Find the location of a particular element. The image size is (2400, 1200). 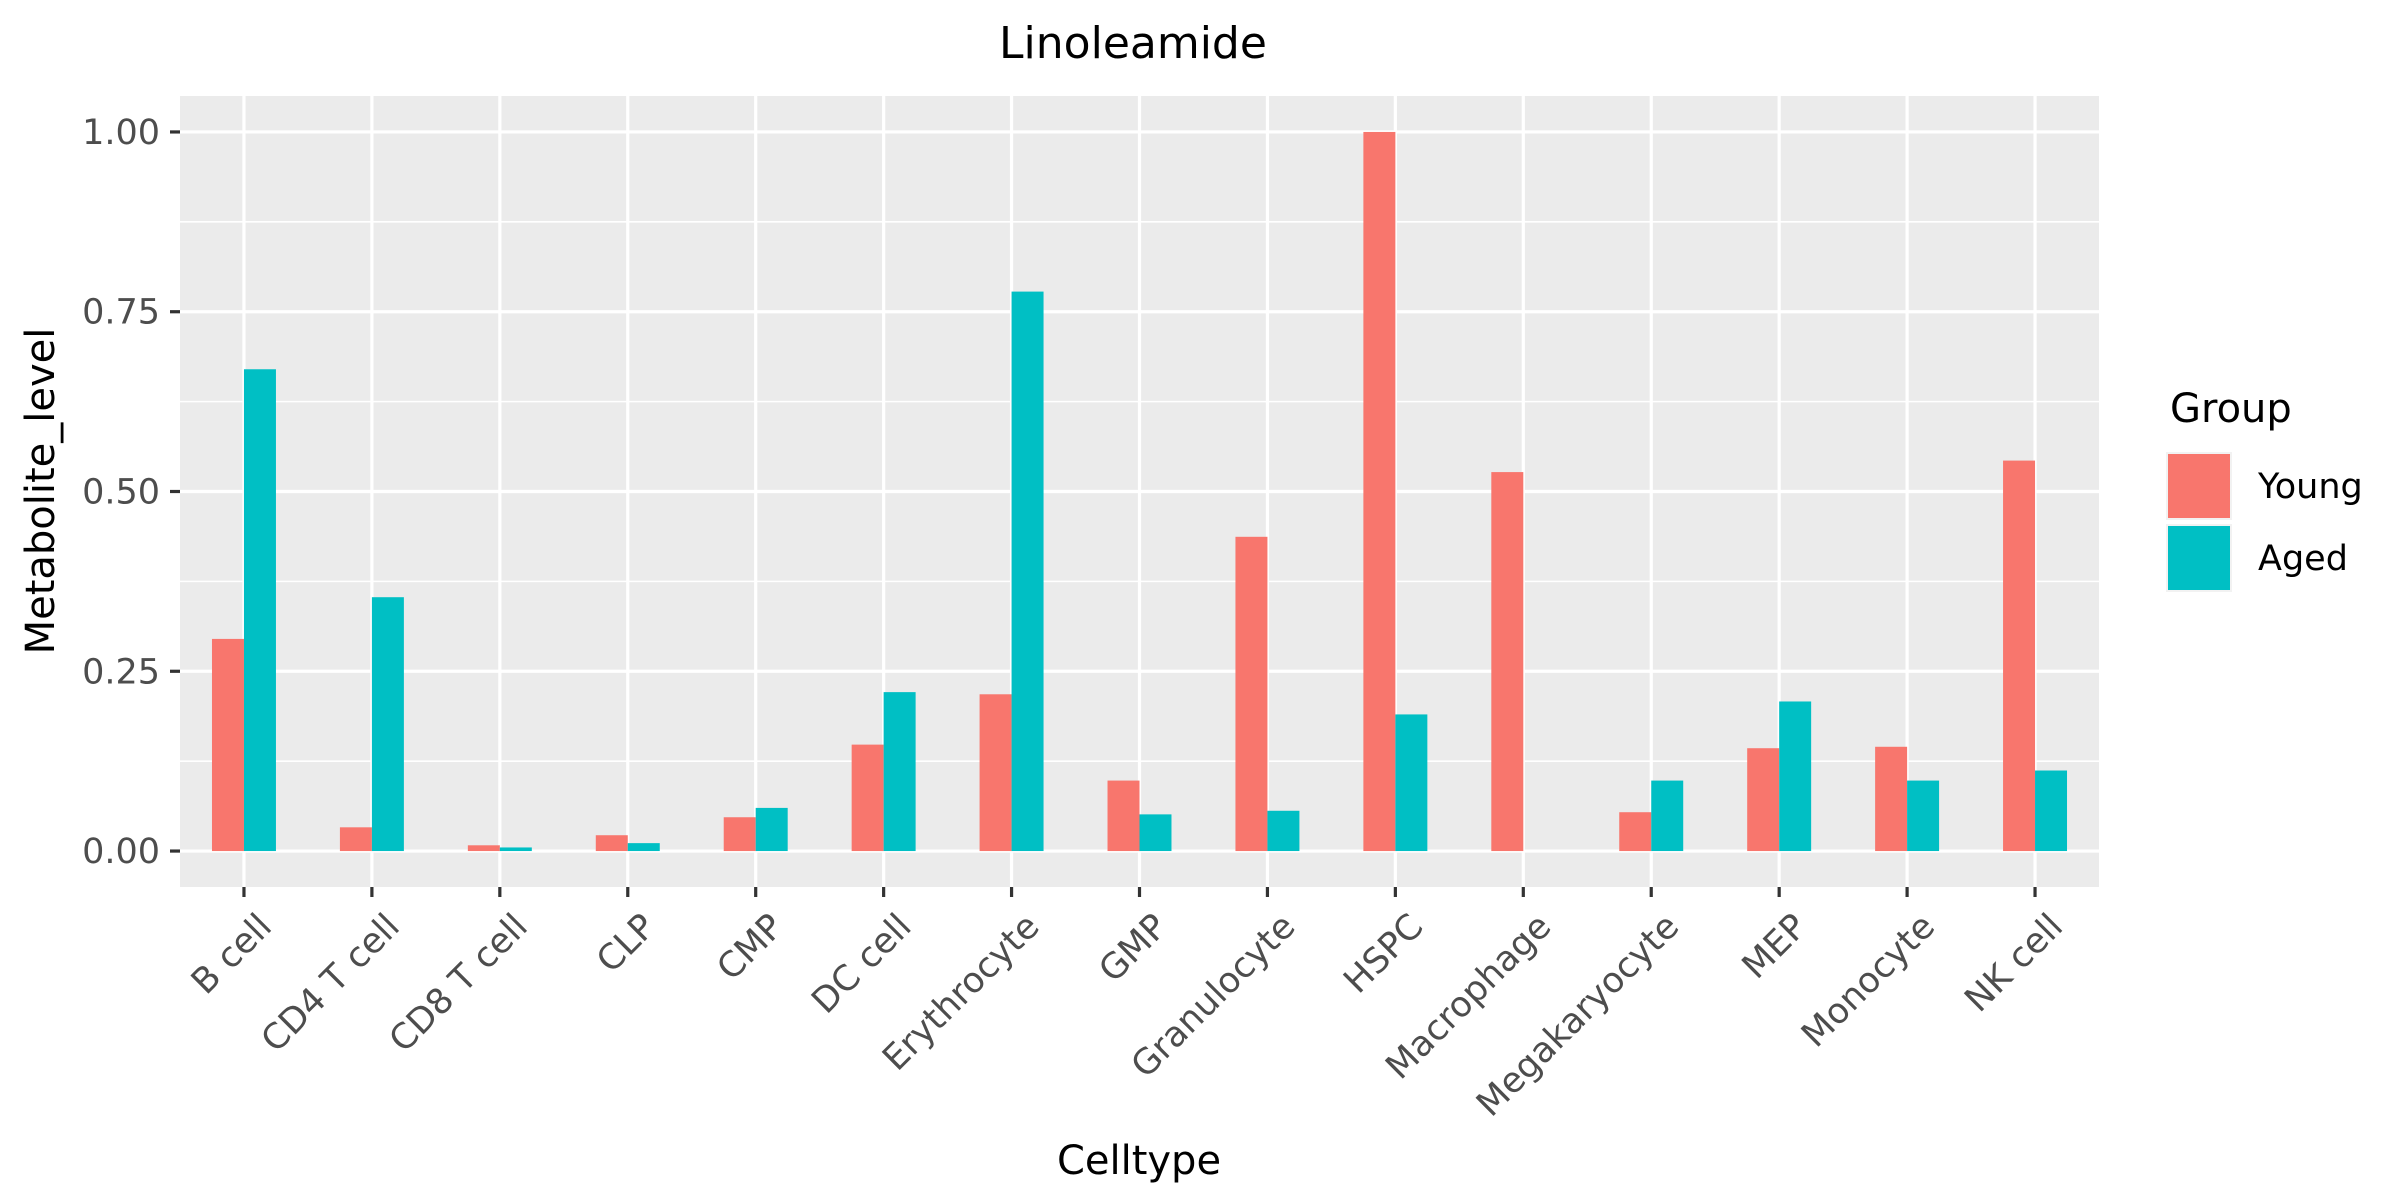

bar-aged-clp is located at coordinates (643, 847).